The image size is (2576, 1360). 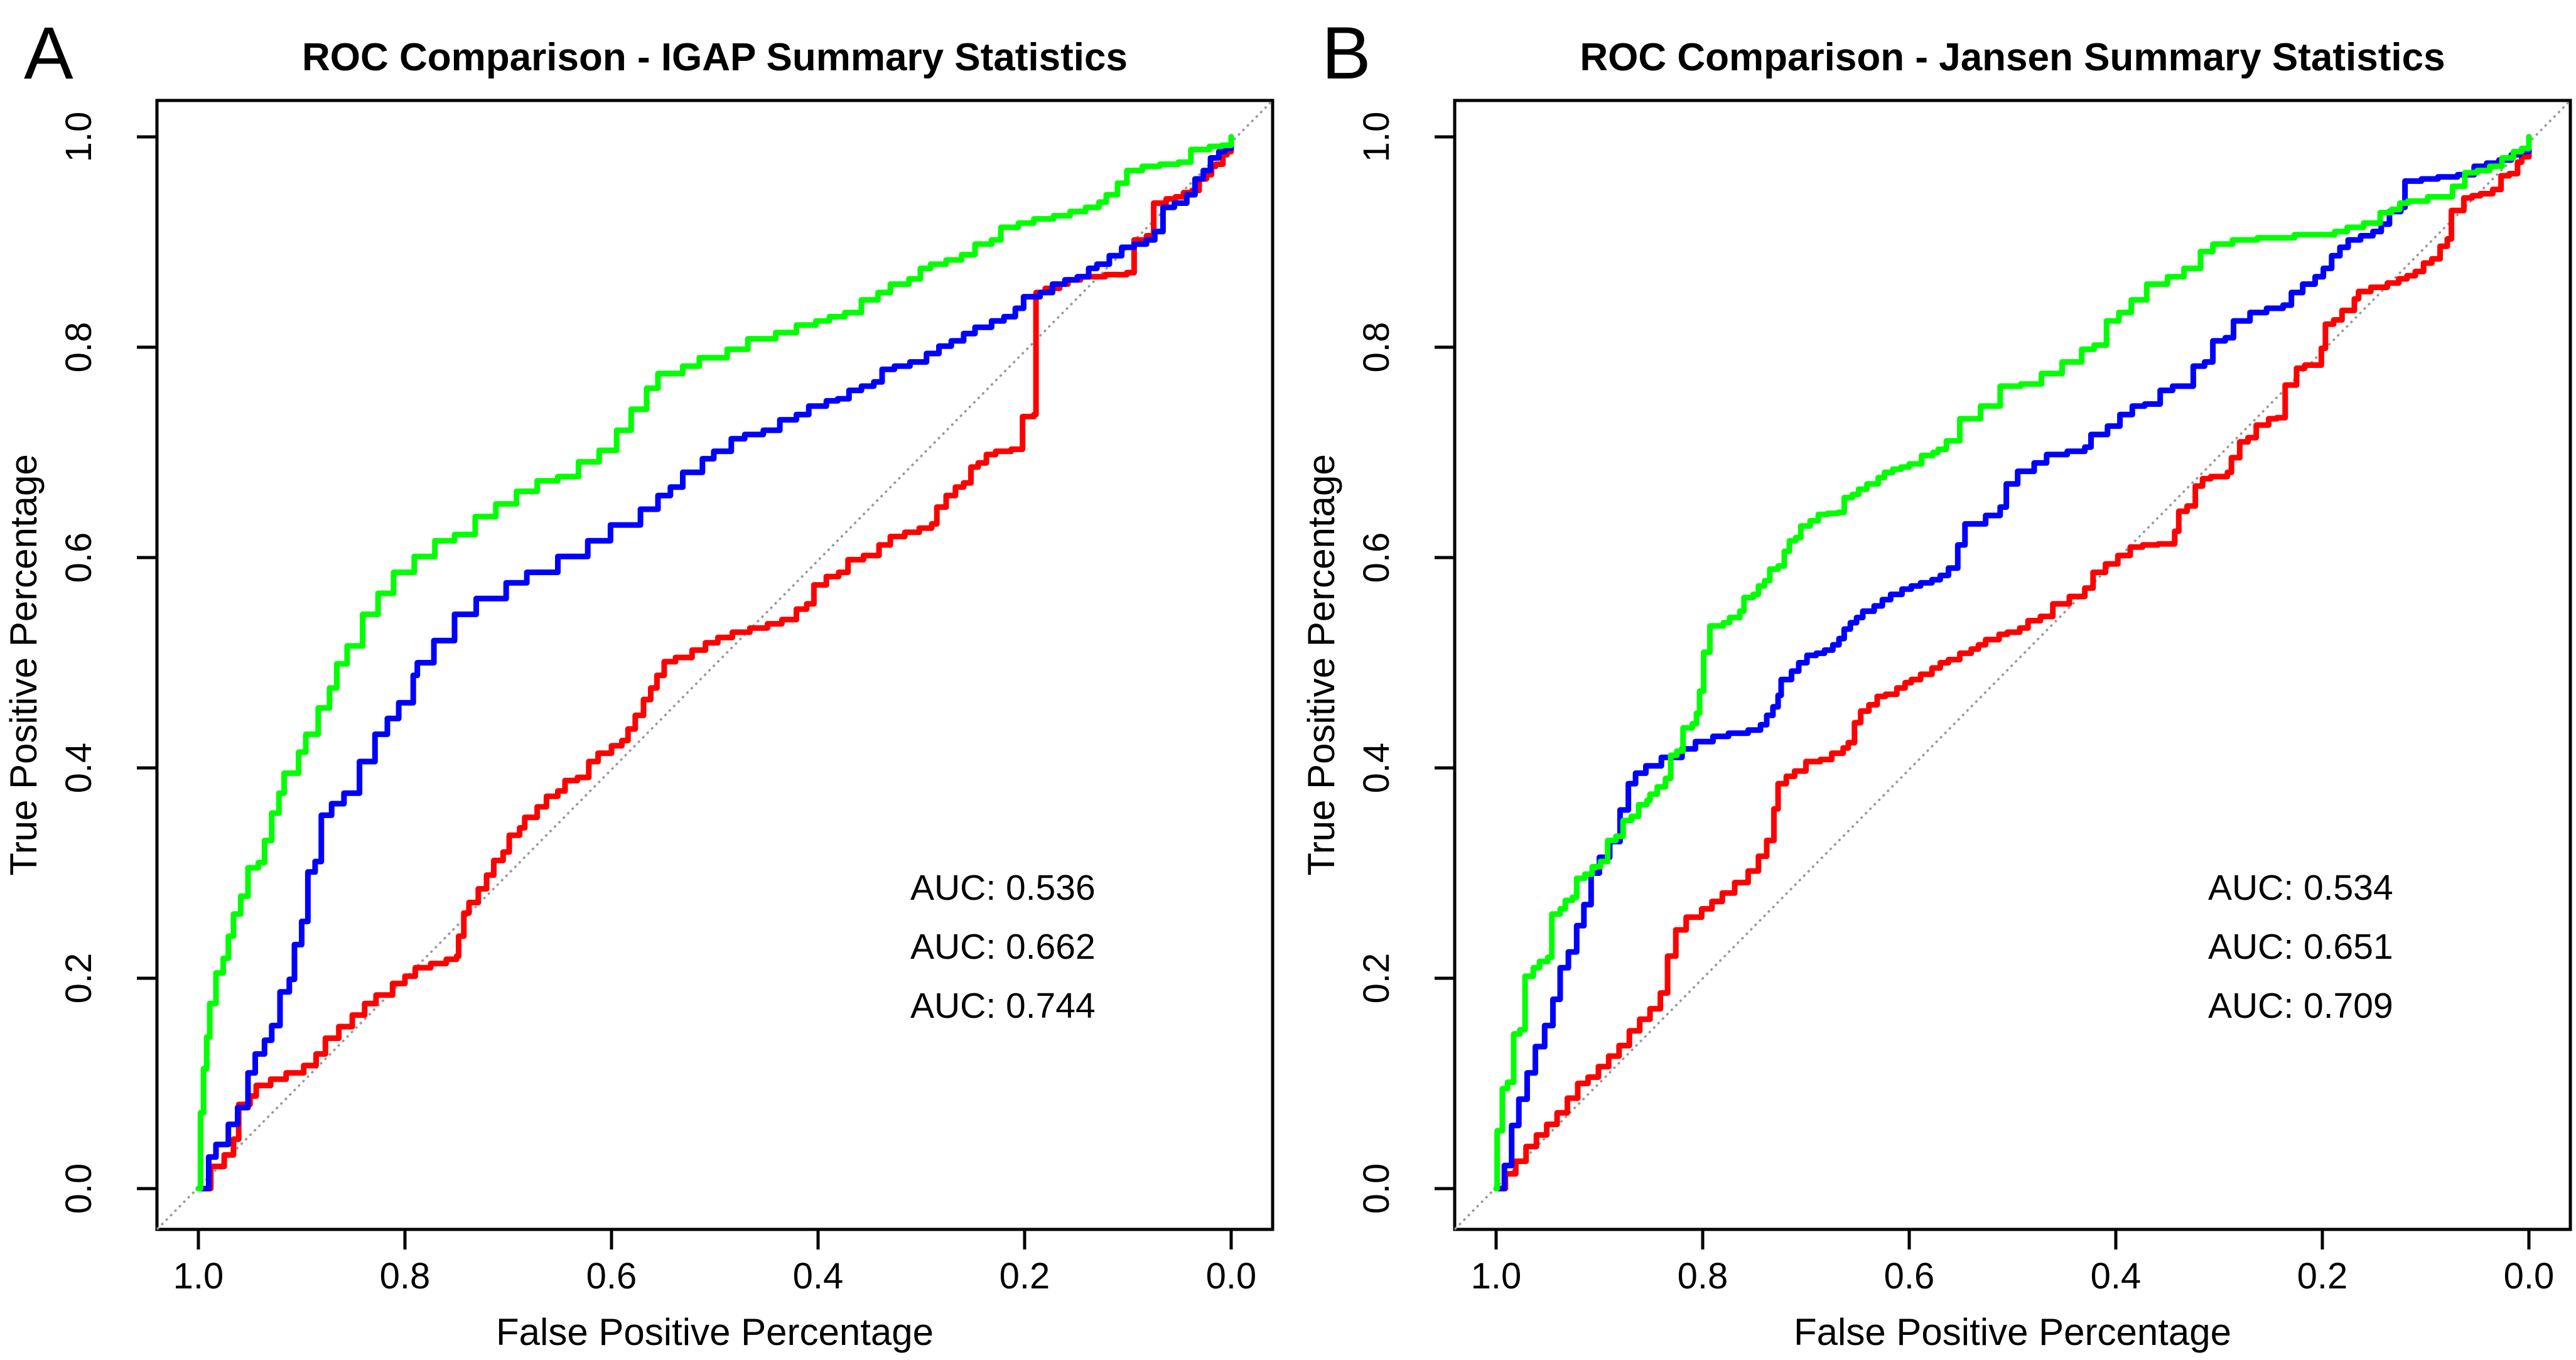 I want to click on panel-letter: A, so click(x=48, y=53).